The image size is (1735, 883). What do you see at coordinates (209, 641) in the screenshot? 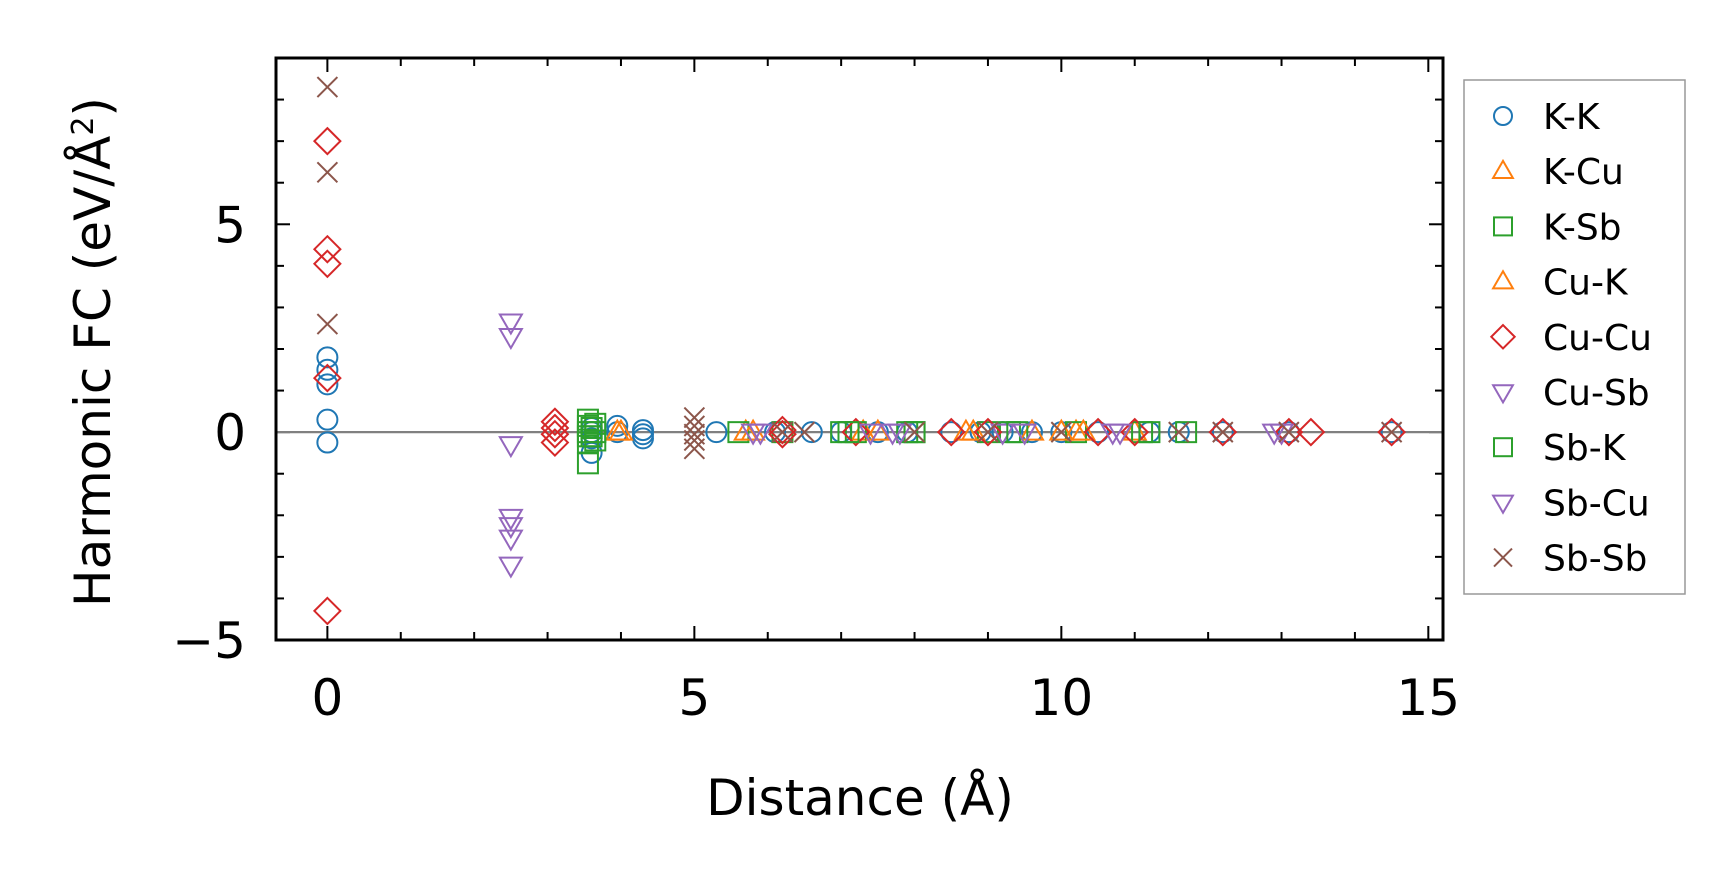
I see `y-tick-label: −5` at bounding box center [209, 641].